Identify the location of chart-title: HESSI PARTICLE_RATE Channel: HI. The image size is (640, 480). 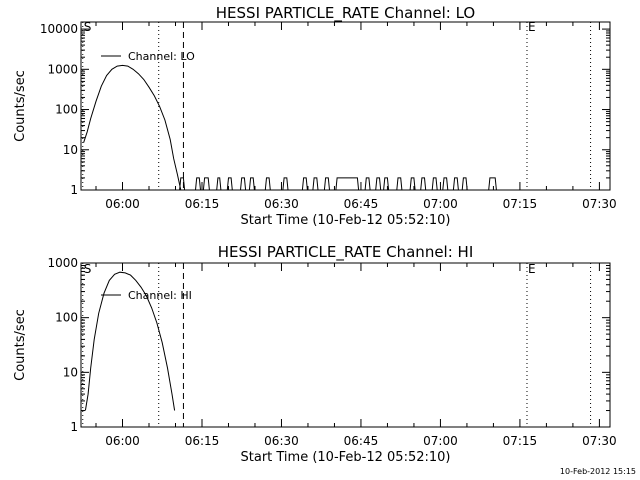
(346, 252).